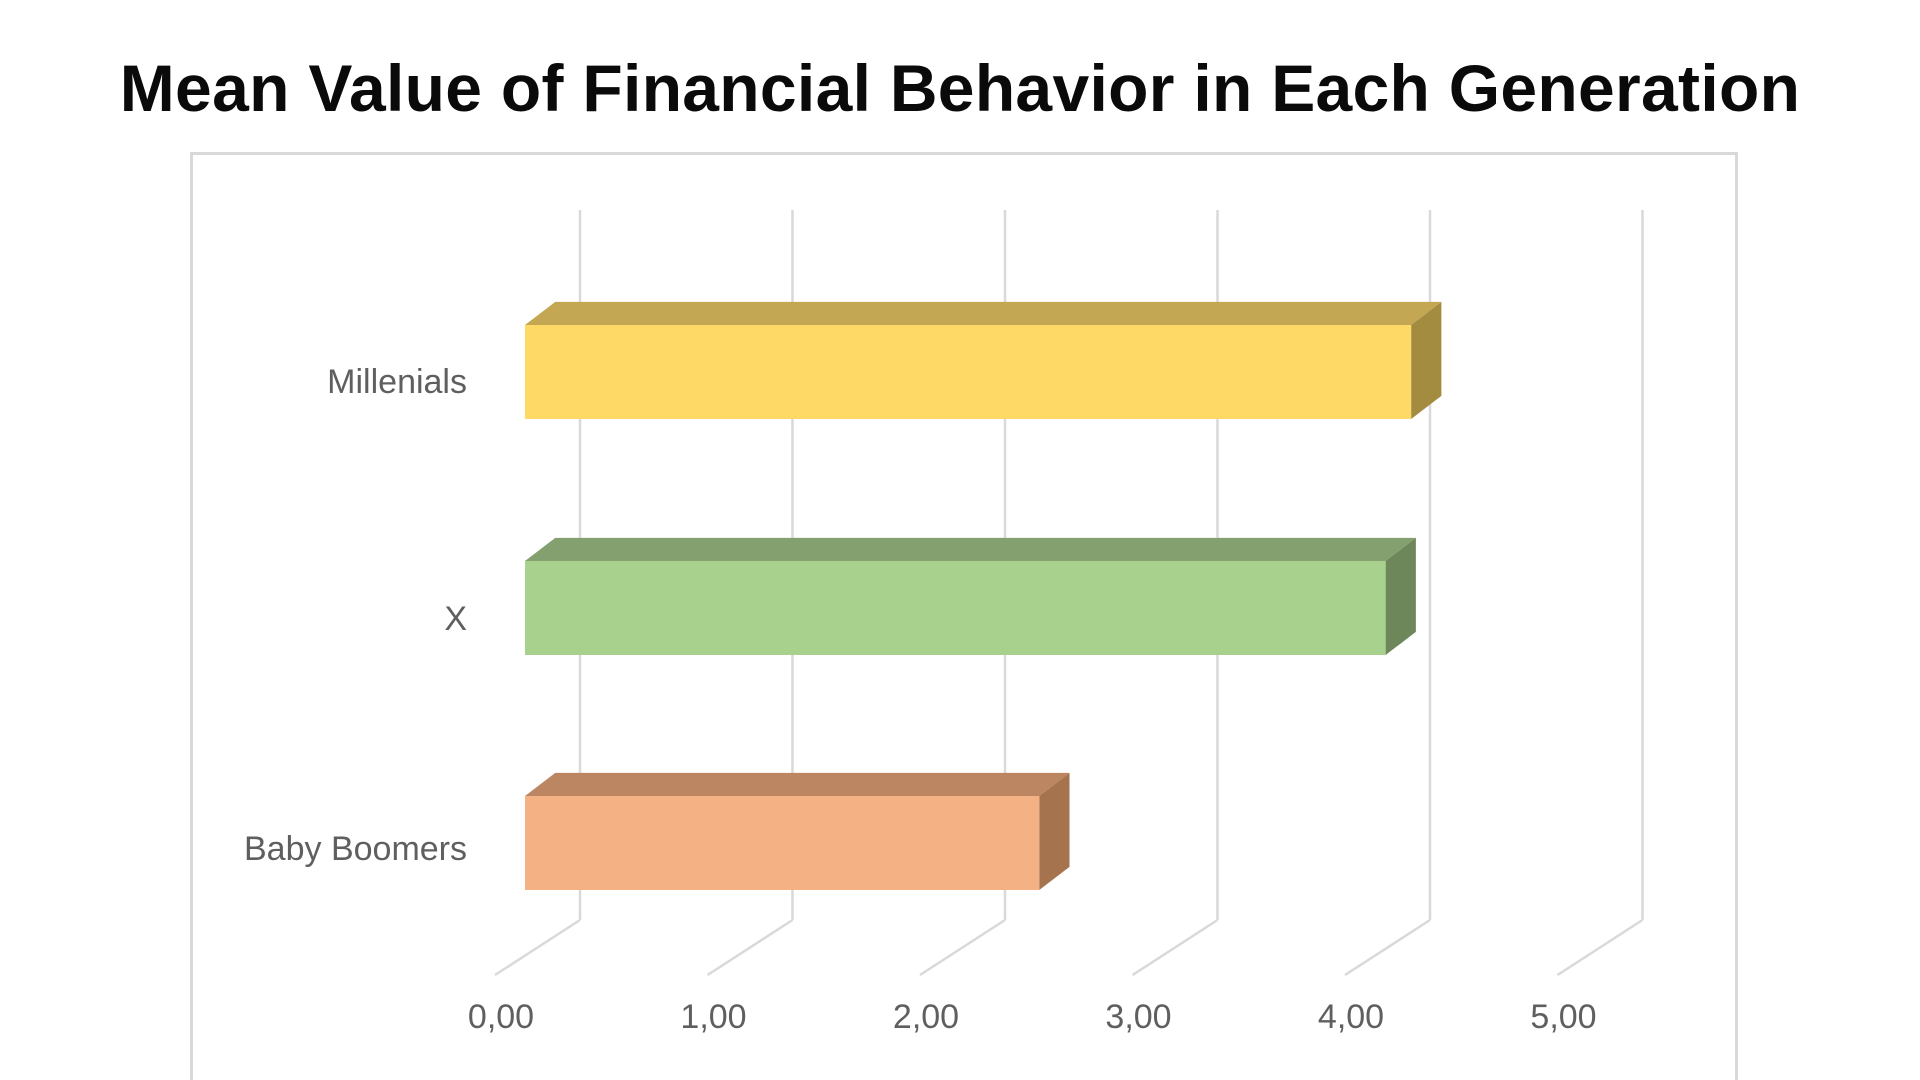 The height and width of the screenshot is (1080, 1920). Describe the element at coordinates (397, 382) in the screenshot. I see `category-label: Millenials` at that location.